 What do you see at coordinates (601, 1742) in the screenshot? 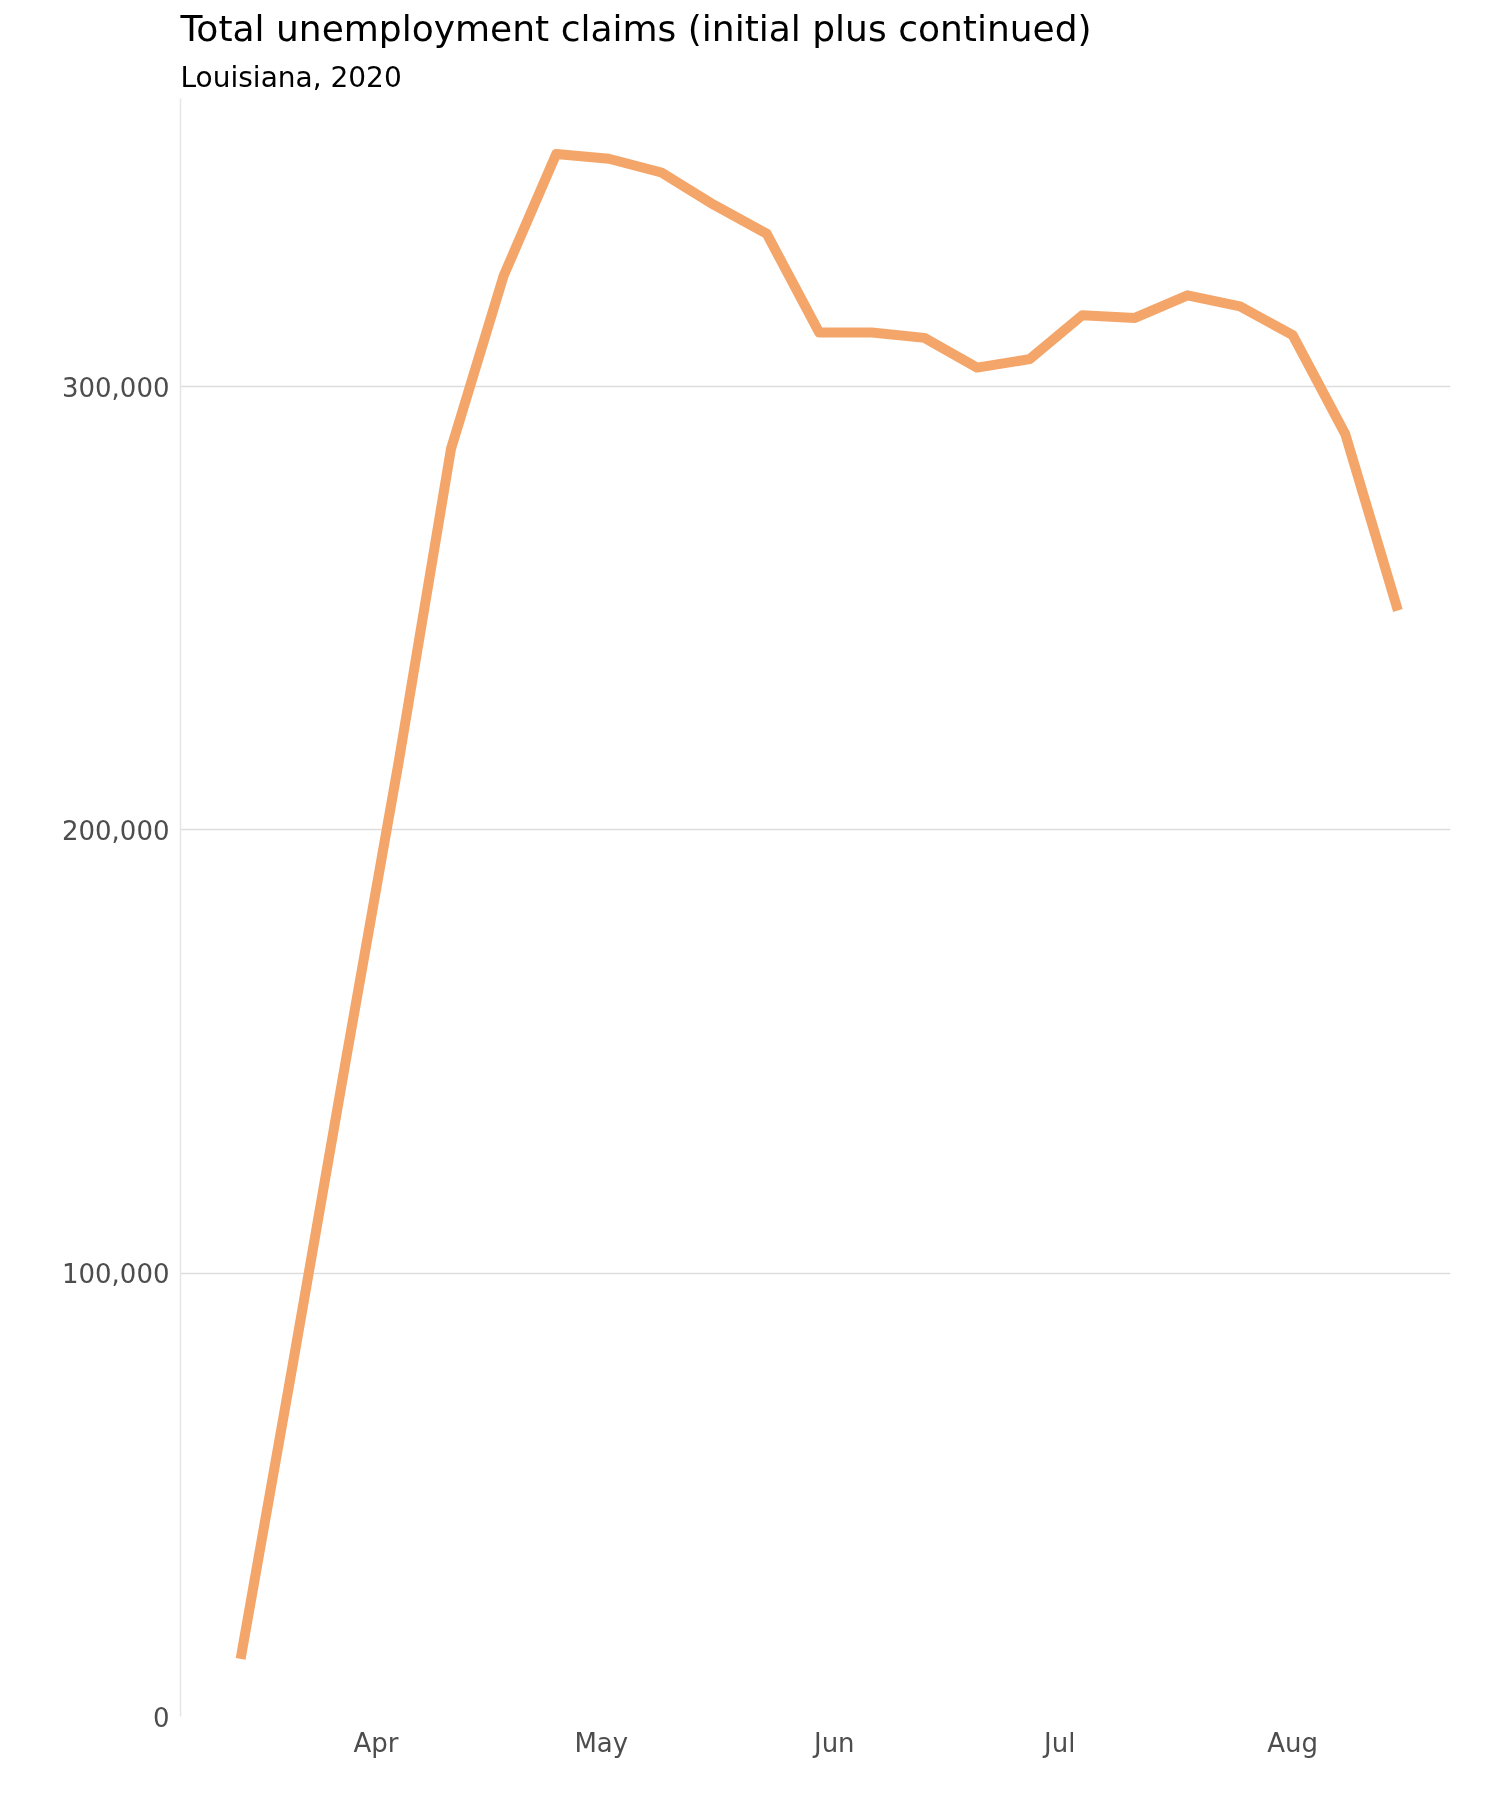
I see `x-tick-label: May` at bounding box center [601, 1742].